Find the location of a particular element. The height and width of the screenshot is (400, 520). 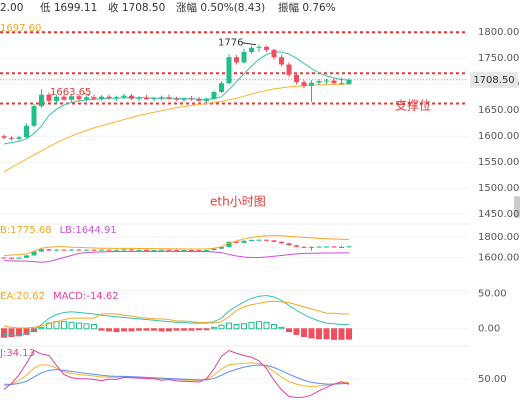

support-label: 支撑位 is located at coordinates (413, 105).